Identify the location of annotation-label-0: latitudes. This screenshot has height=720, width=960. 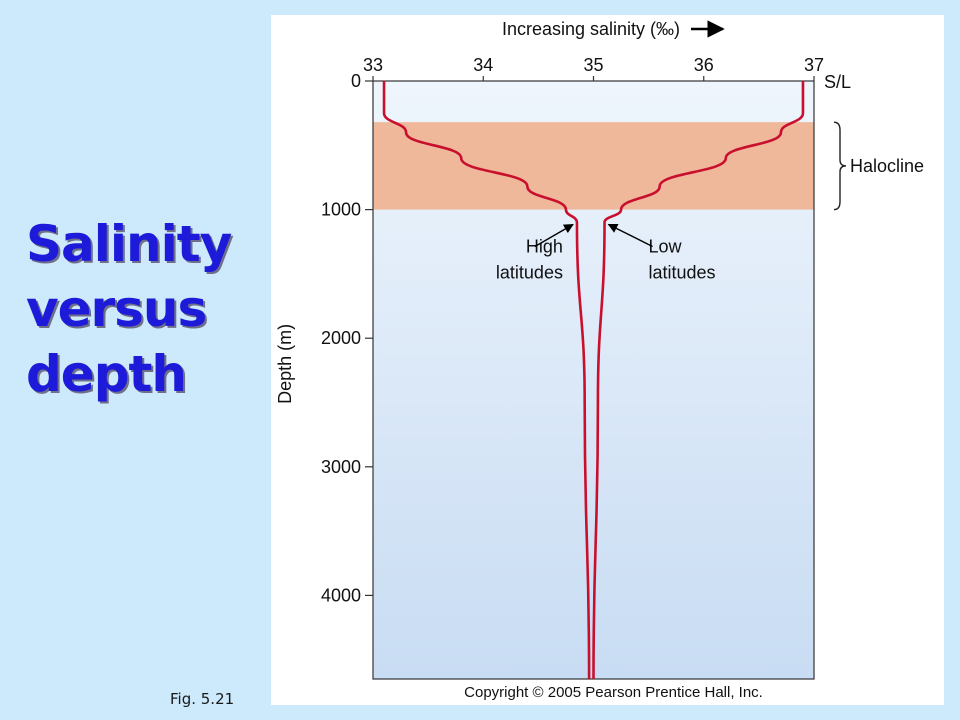
(529, 272).